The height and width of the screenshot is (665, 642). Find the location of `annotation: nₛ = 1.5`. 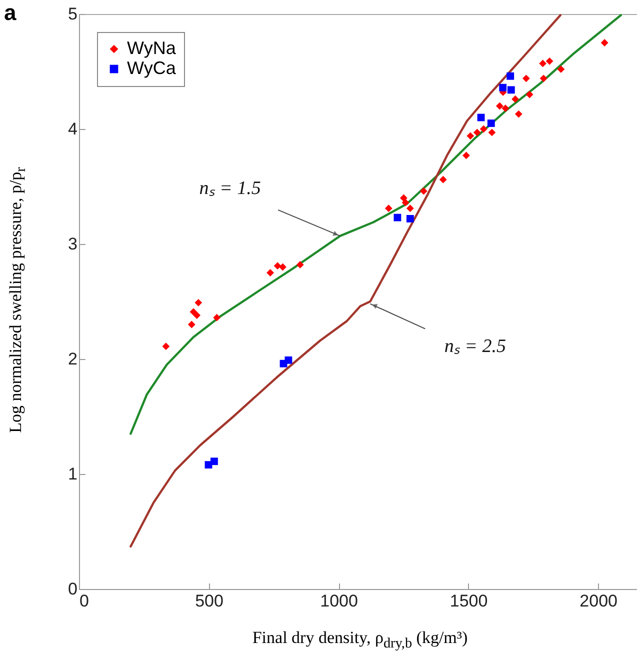

annotation: nₛ = 1.5 is located at coordinates (230, 188).